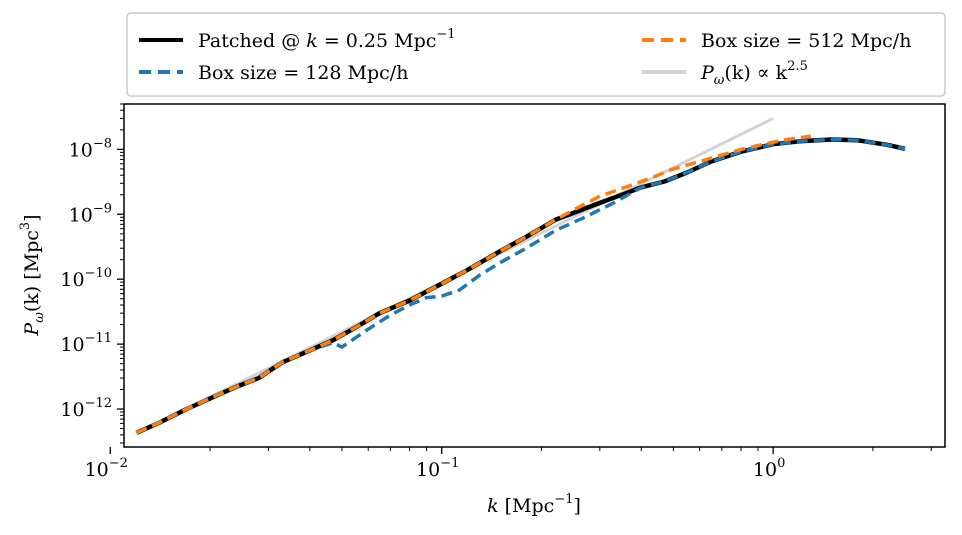 The image size is (962, 535). I want to click on y-axis-label: Pω(k) [Mpc3], so click(32, 275).